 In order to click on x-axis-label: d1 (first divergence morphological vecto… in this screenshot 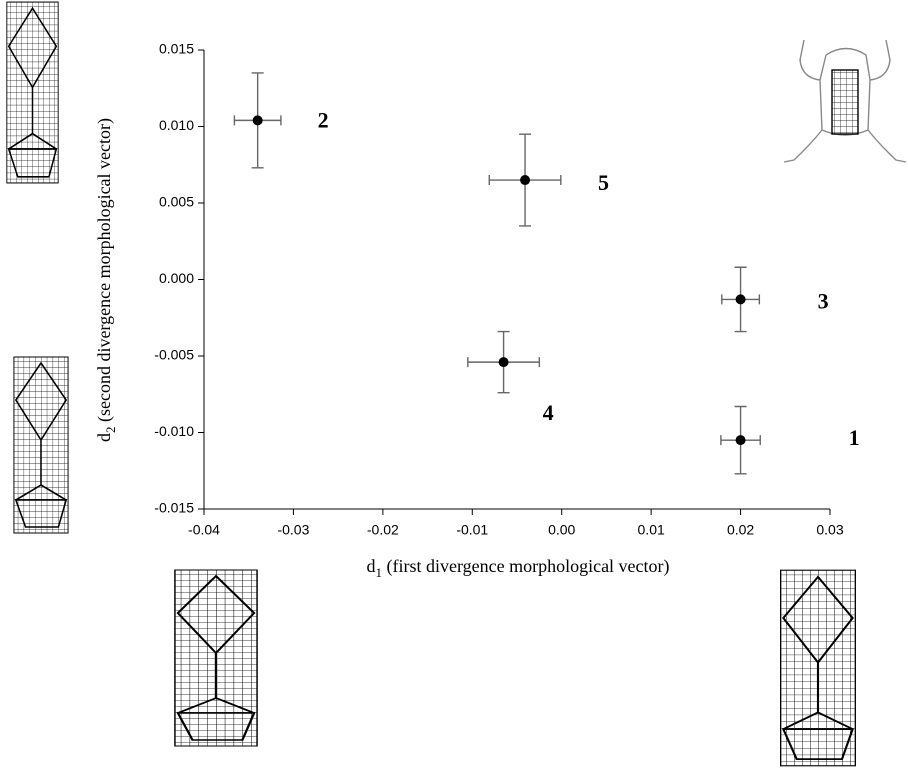, I will do `click(517, 568)`.